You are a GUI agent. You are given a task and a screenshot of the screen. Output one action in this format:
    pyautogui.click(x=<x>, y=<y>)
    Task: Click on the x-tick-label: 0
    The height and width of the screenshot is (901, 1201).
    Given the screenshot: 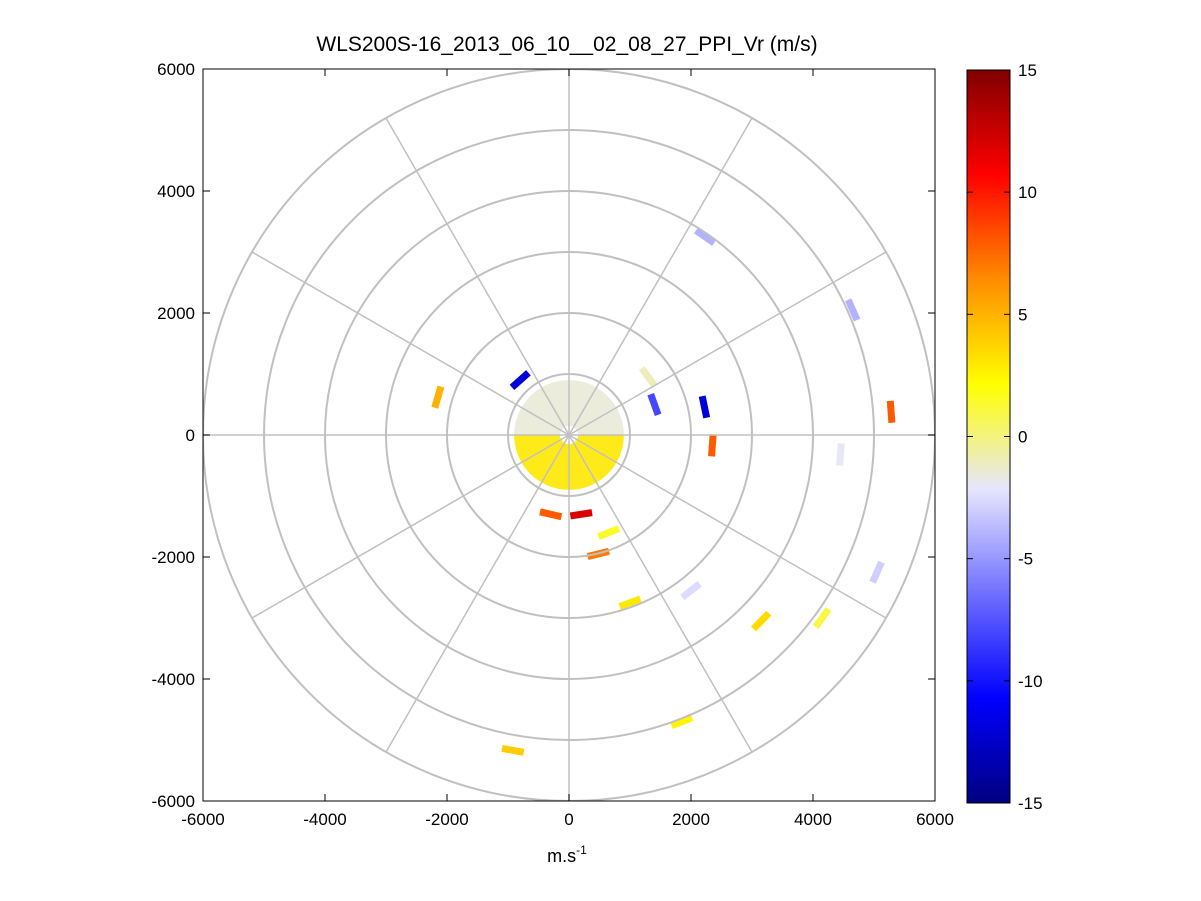 What is the action you would take?
    pyautogui.click(x=568, y=819)
    